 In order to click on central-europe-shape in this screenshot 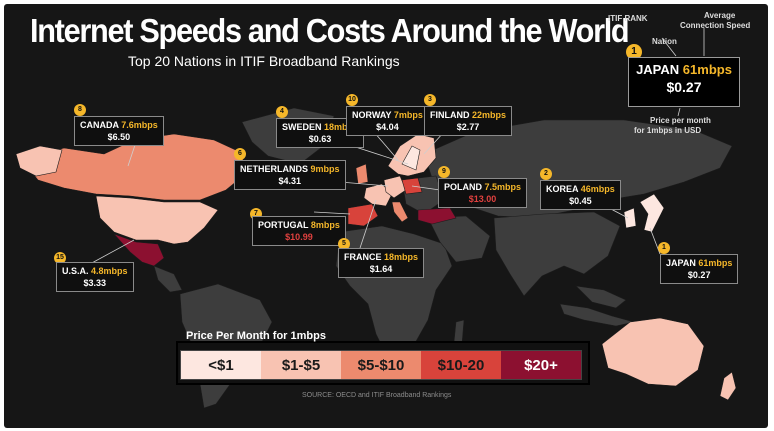, I will do `click(395, 187)`.